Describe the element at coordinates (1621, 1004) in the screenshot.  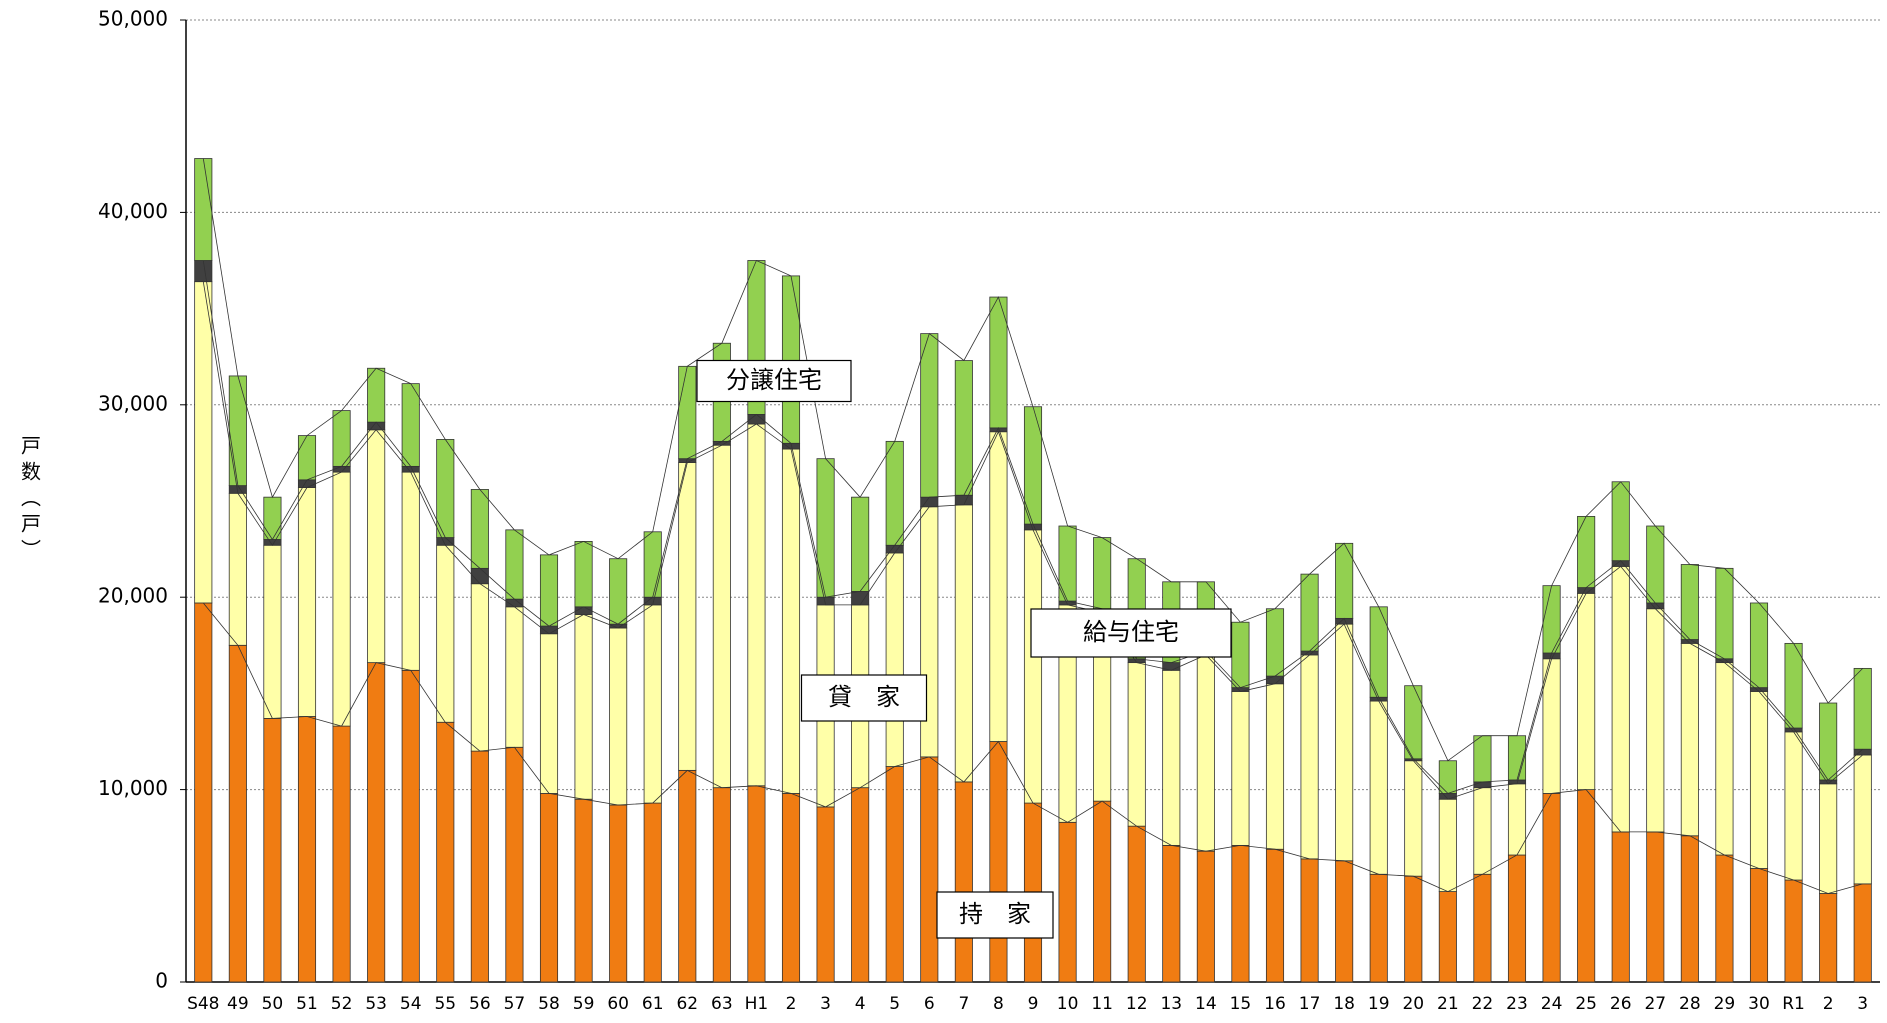
I see `x-tick-label: 26` at that location.